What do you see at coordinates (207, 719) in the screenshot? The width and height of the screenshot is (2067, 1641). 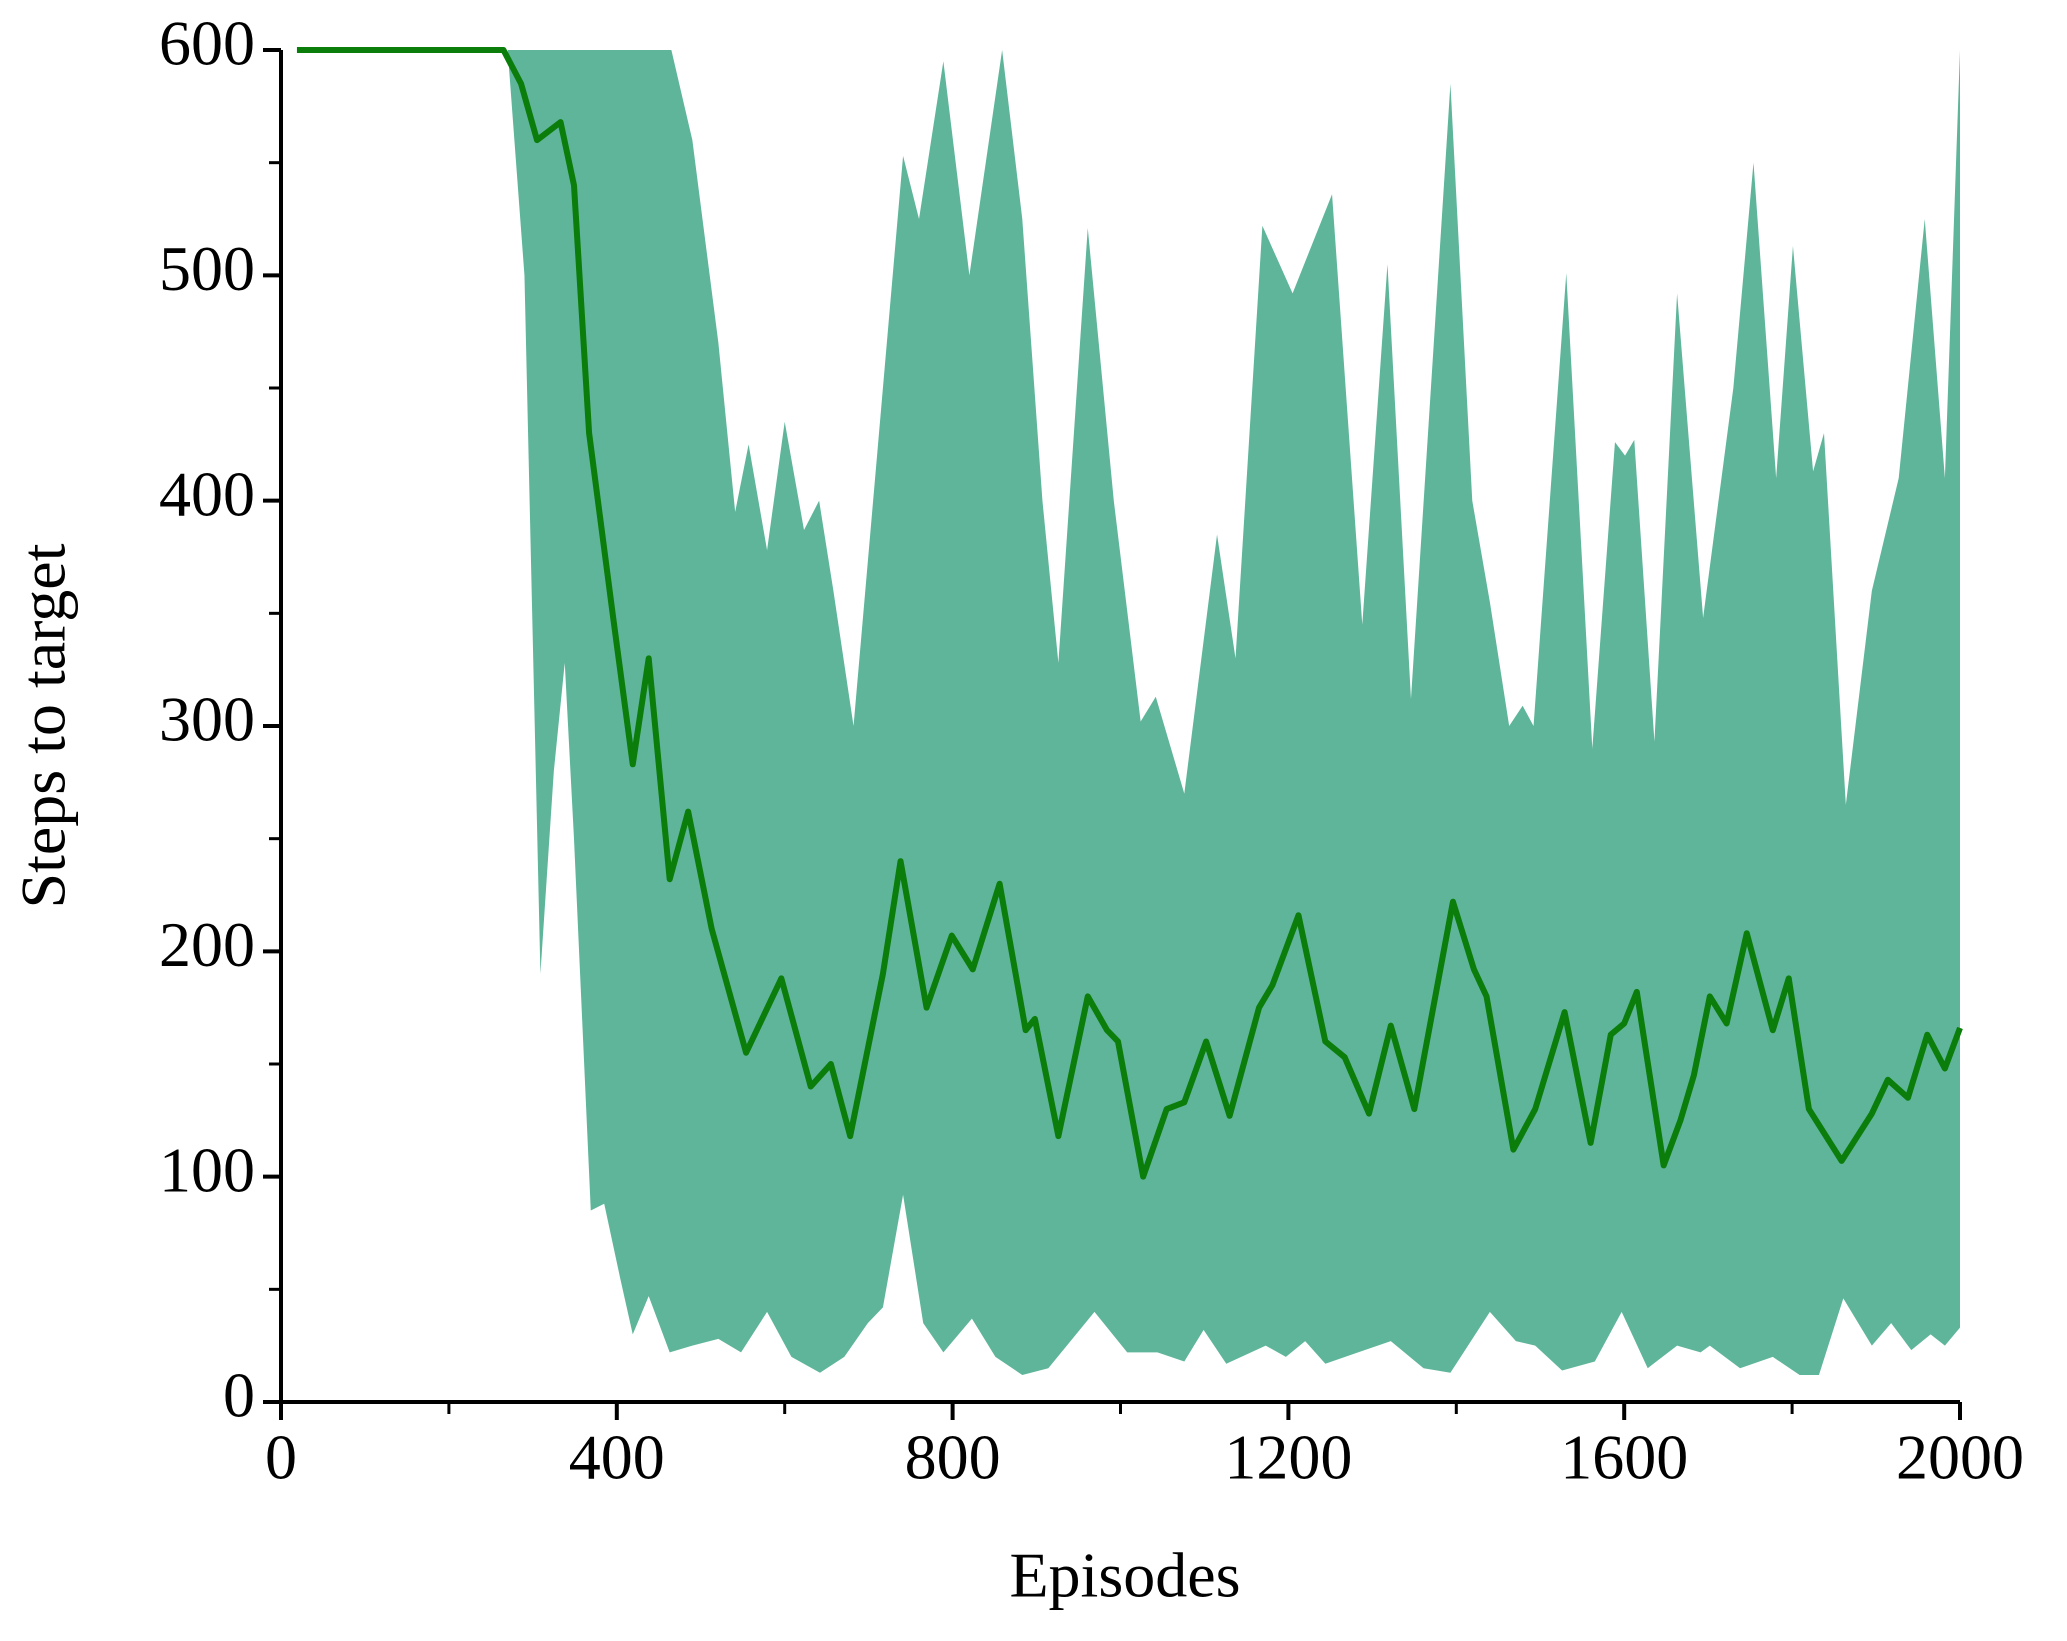 I see `y-tick-label: 300` at bounding box center [207, 719].